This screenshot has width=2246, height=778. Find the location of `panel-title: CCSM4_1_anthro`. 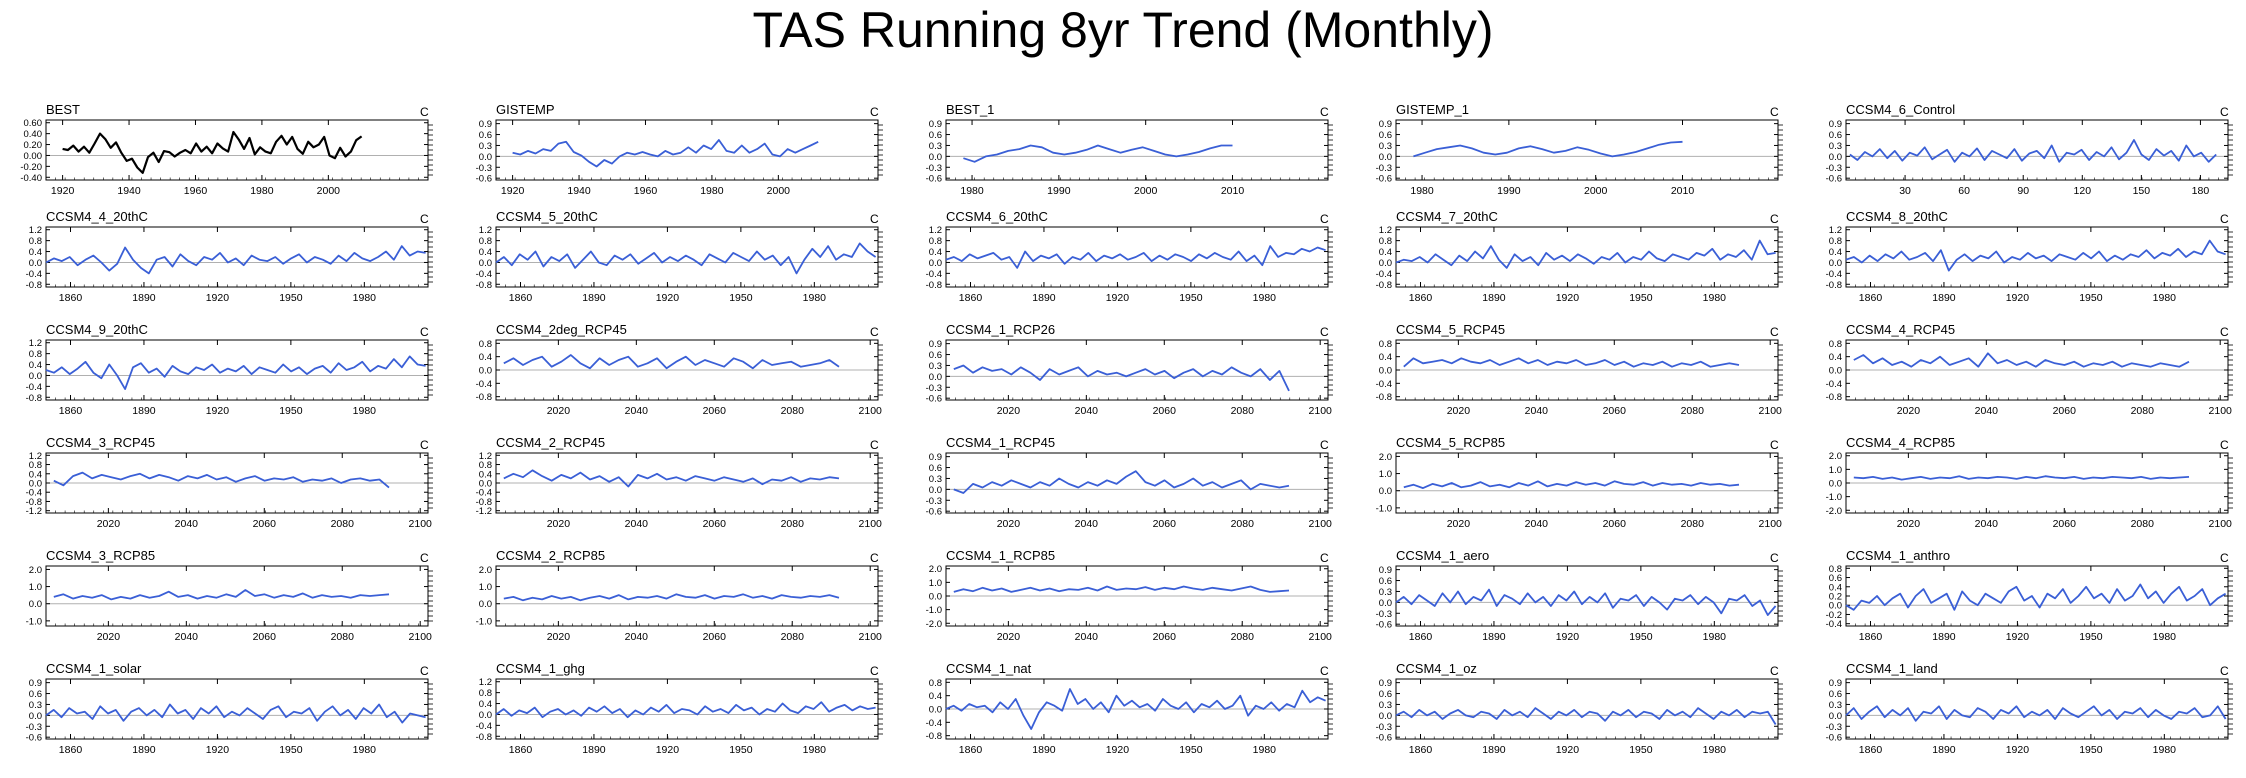

panel-title: CCSM4_1_anthro is located at coordinates (1898, 555).